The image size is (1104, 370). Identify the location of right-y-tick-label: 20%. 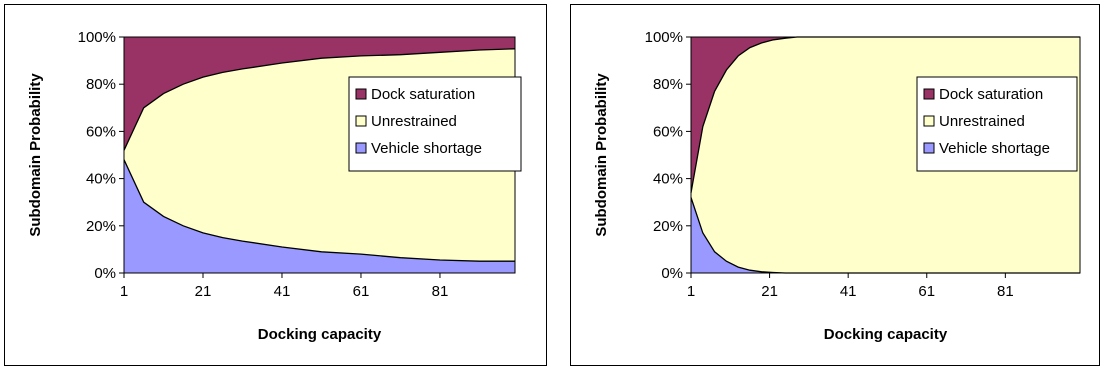
(668, 226).